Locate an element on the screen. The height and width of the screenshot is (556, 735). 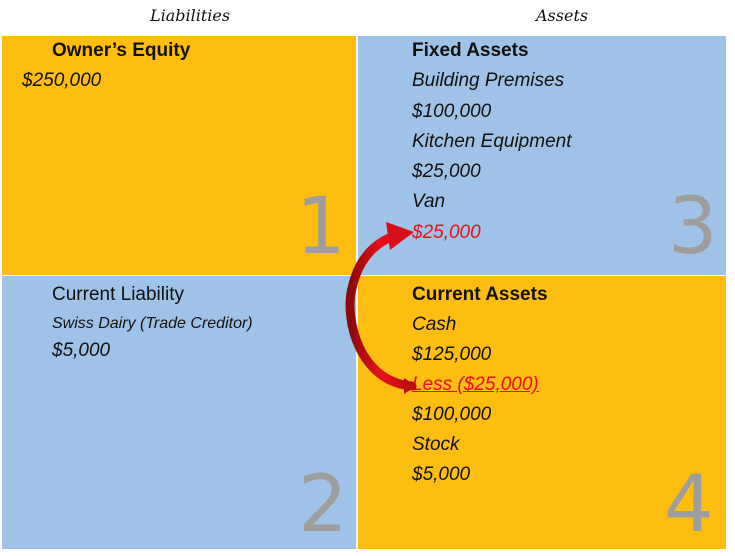
vertical-divider is located at coordinates (357, 292).